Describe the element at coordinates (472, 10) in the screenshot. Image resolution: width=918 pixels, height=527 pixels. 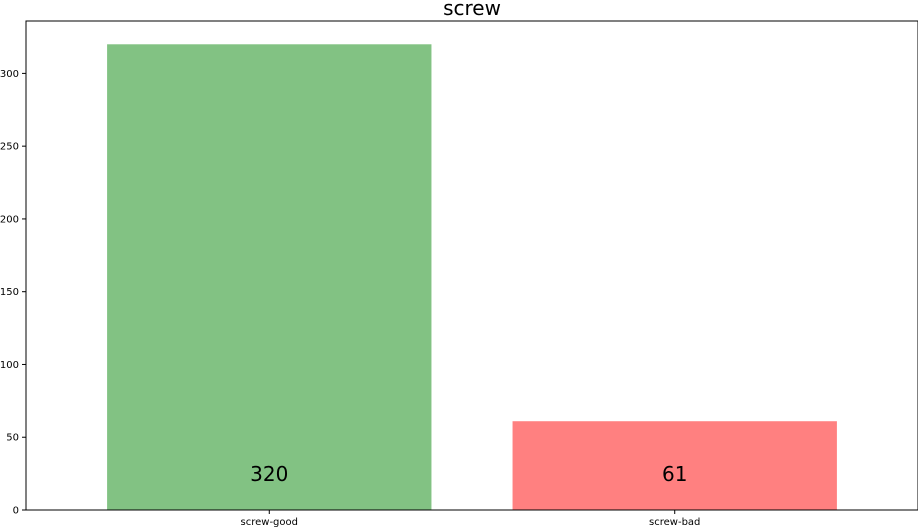
I see `chart-title: screw` at that location.